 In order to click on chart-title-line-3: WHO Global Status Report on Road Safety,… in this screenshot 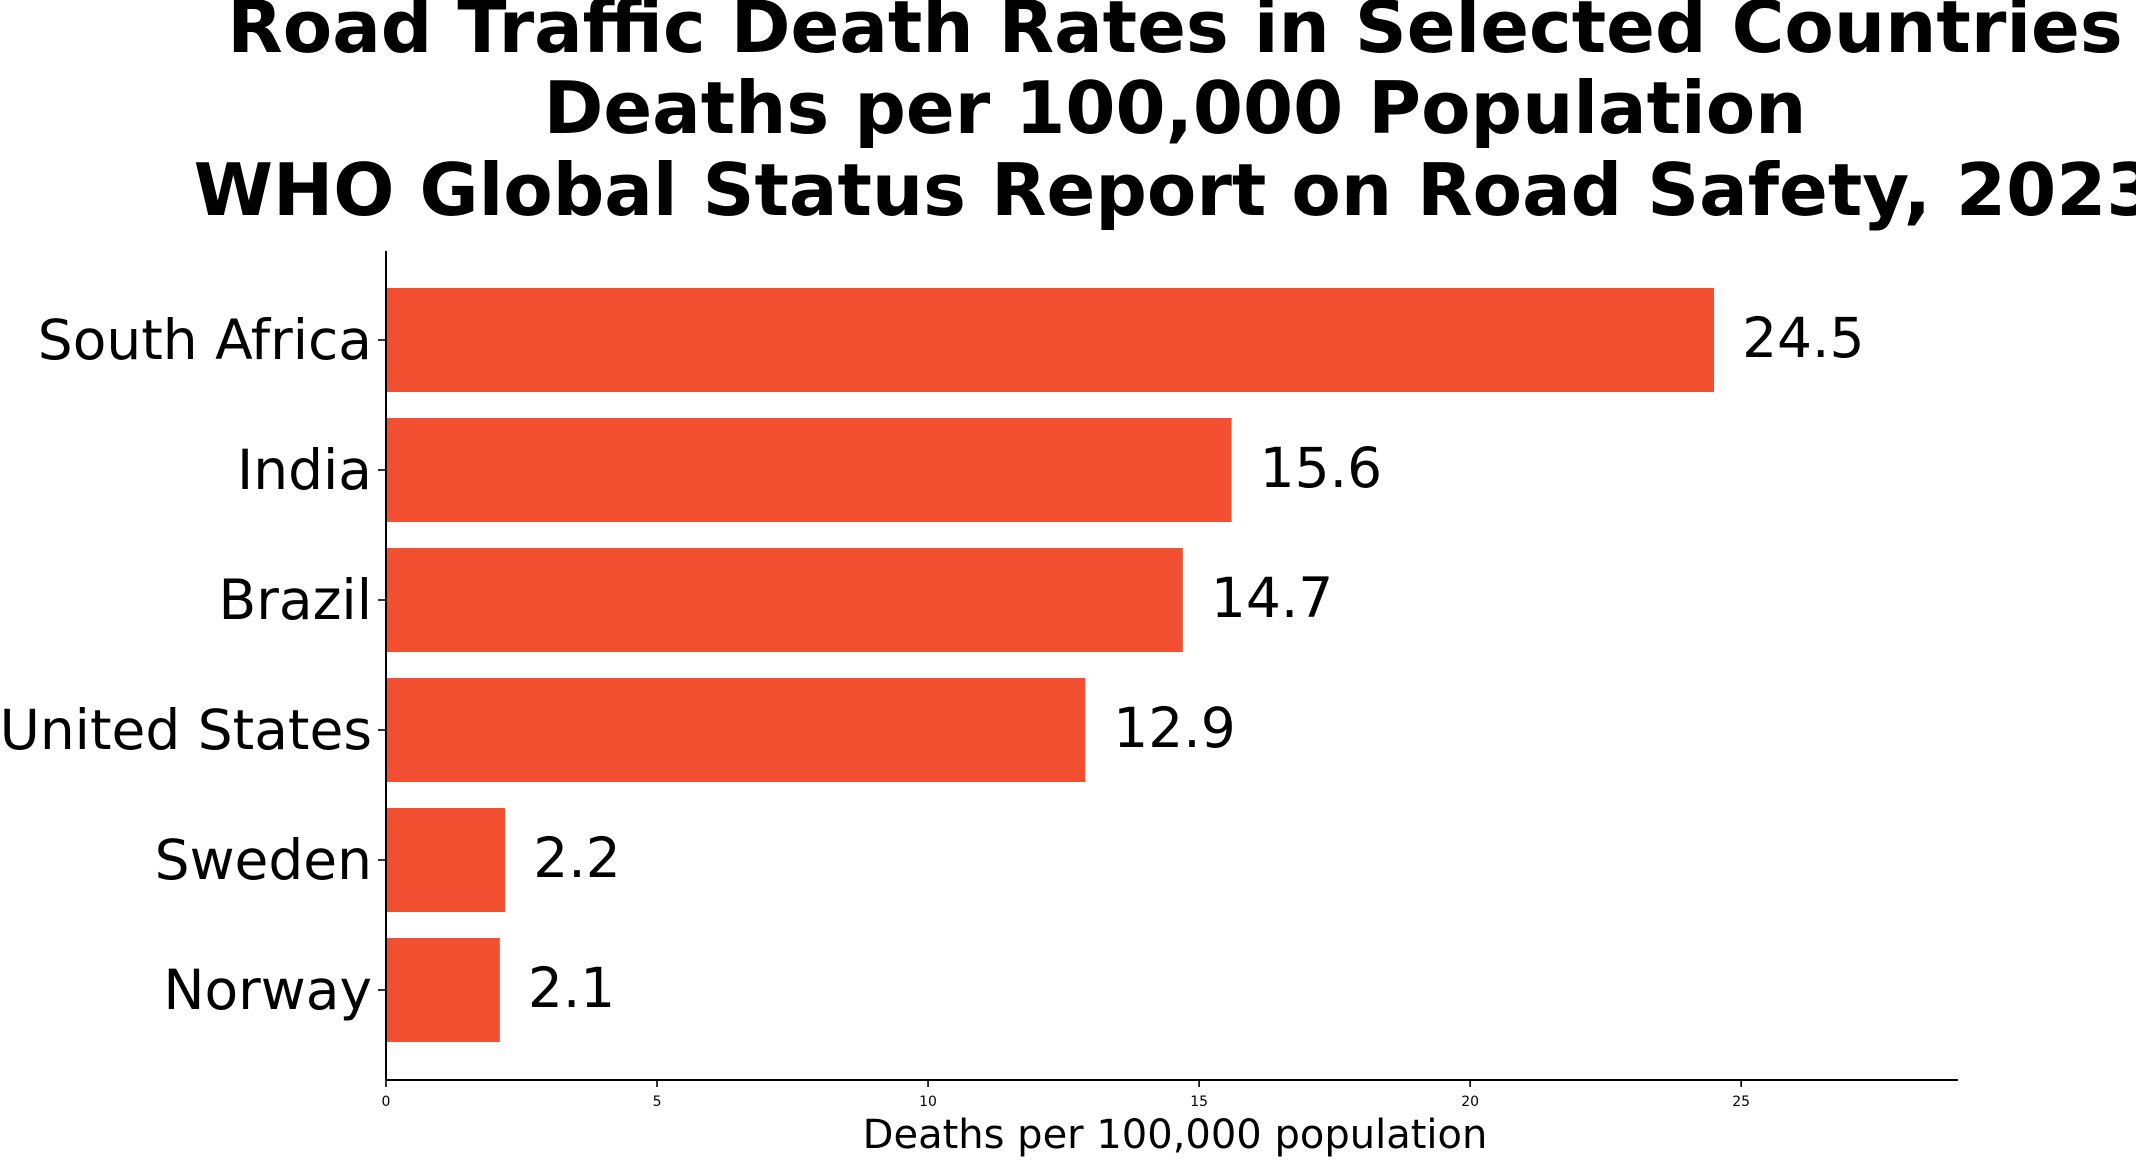, I will do `click(1165, 190)`.